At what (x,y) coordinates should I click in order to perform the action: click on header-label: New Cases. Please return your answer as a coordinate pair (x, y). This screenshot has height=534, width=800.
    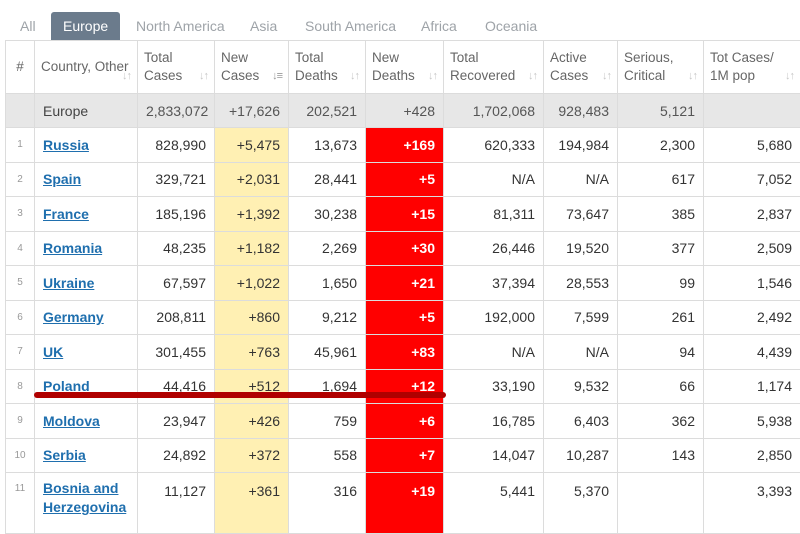
    Looking at the image, I should click on (240, 66).